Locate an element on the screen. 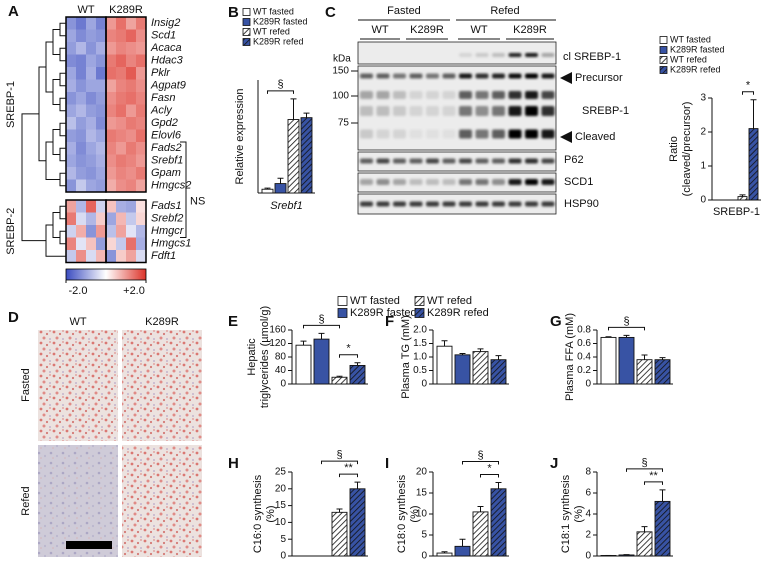 This screenshot has width=764, height=579. band-label: Cleaved is located at coordinates (595, 137).